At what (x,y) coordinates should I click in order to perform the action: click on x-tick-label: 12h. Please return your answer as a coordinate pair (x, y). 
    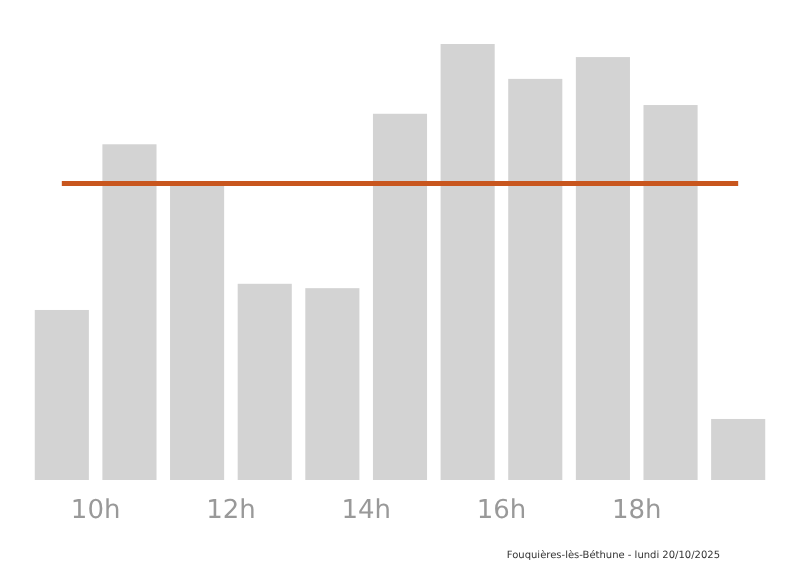
    Looking at the image, I should click on (231, 511).